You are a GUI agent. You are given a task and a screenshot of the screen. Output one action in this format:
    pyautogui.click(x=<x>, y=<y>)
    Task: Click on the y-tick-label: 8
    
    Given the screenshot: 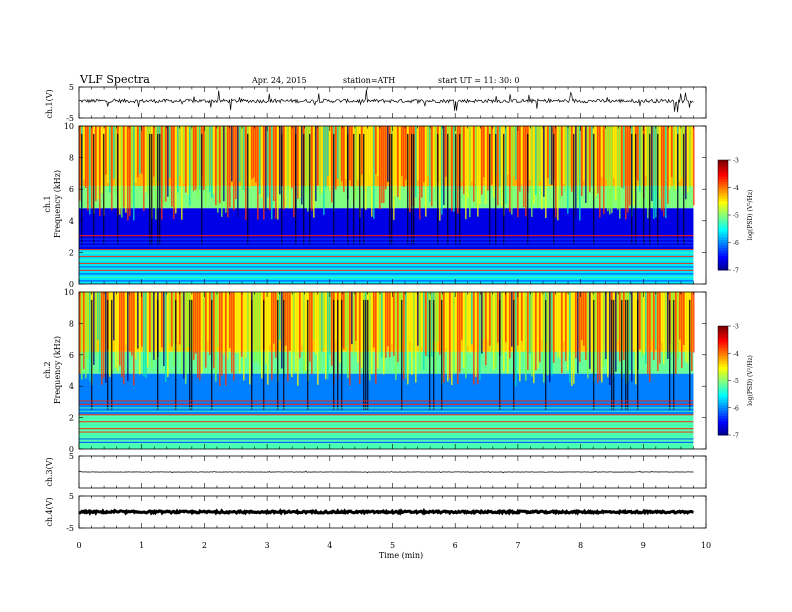 What is the action you would take?
    pyautogui.click(x=71, y=158)
    